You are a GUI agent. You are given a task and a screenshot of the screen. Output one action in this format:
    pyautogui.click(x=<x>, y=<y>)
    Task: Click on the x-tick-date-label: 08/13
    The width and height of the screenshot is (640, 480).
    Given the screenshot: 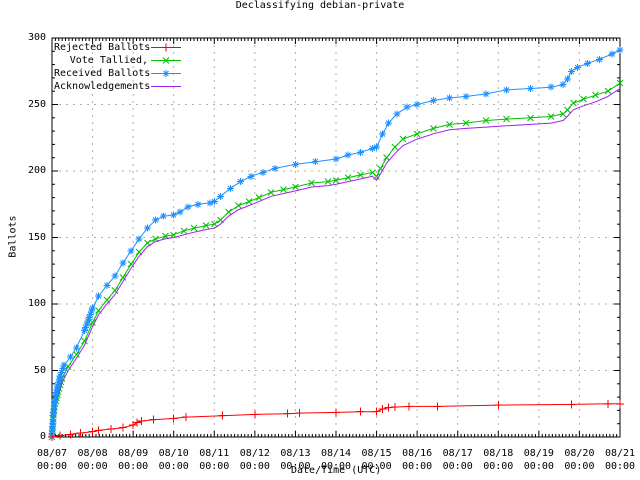 What is the action you would take?
    pyautogui.click(x=295, y=453)
    